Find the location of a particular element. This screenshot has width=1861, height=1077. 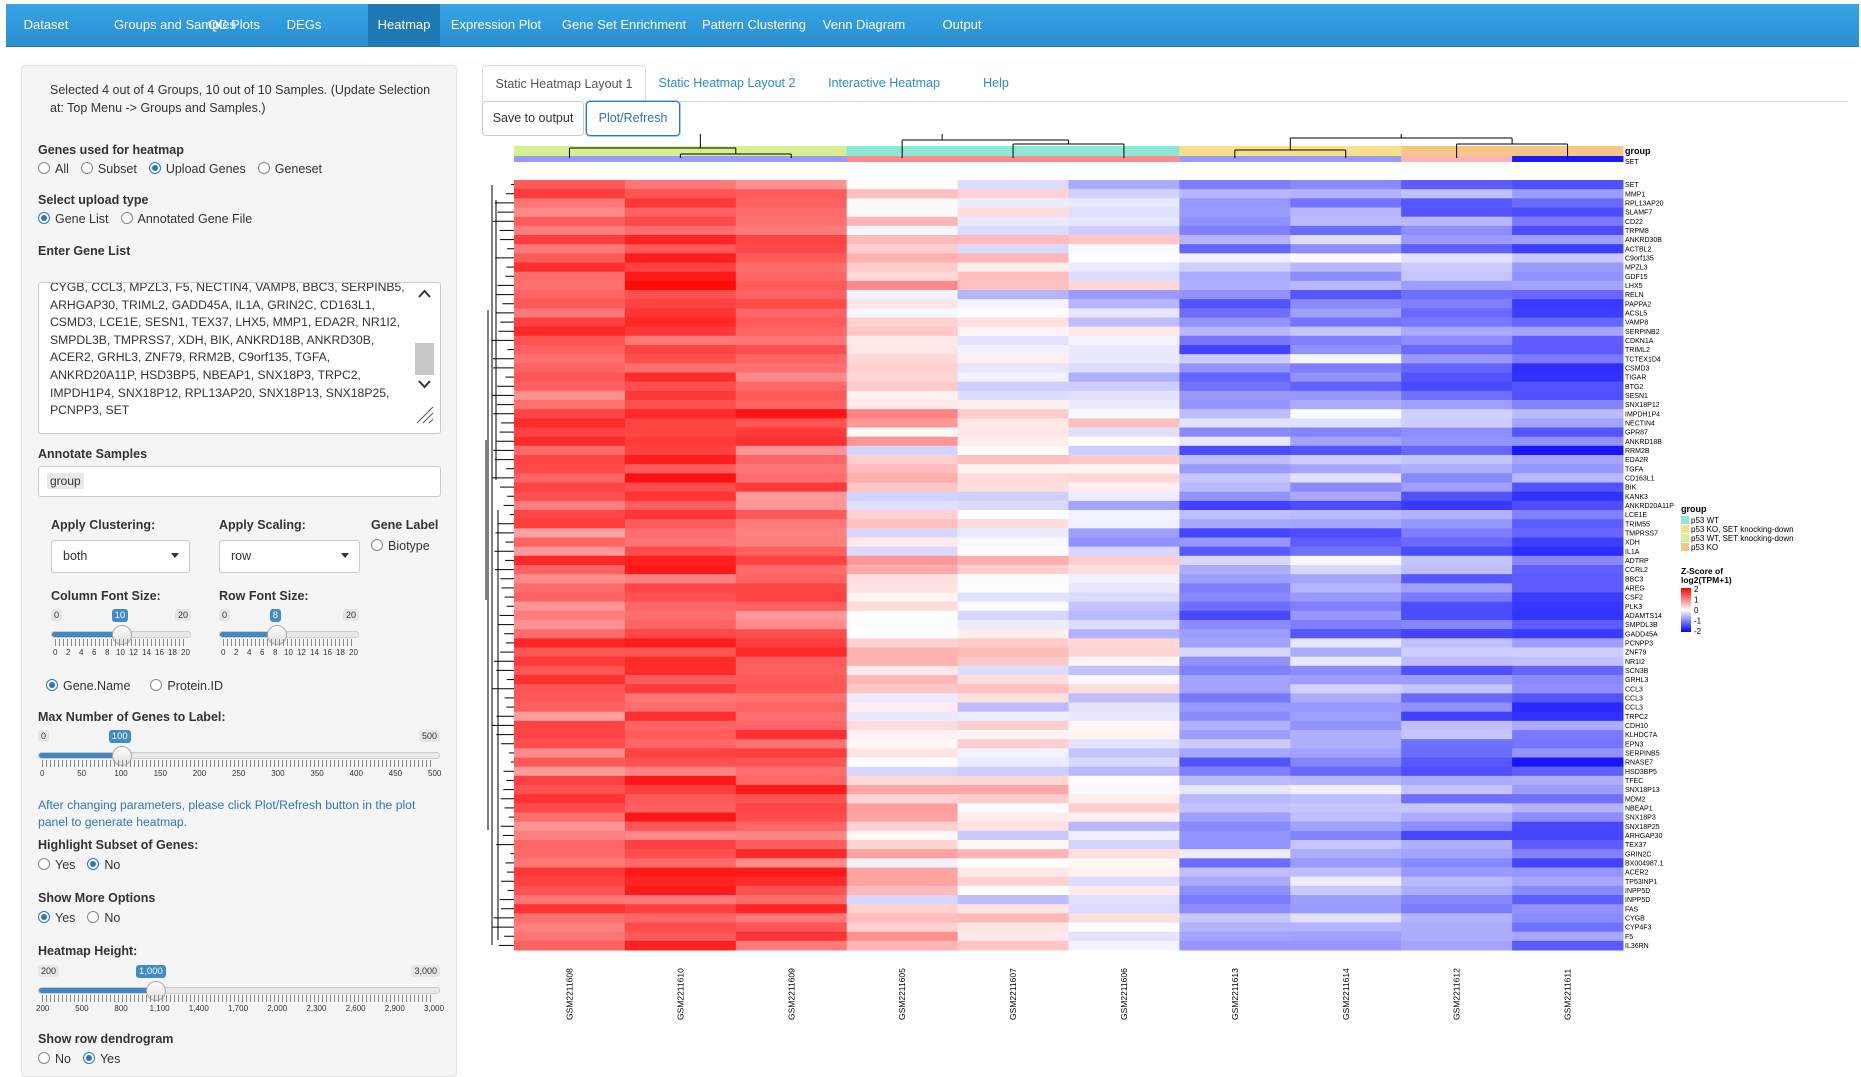

tab-interactive-heatmap: Interactive Heatmap is located at coordinates (884, 83).